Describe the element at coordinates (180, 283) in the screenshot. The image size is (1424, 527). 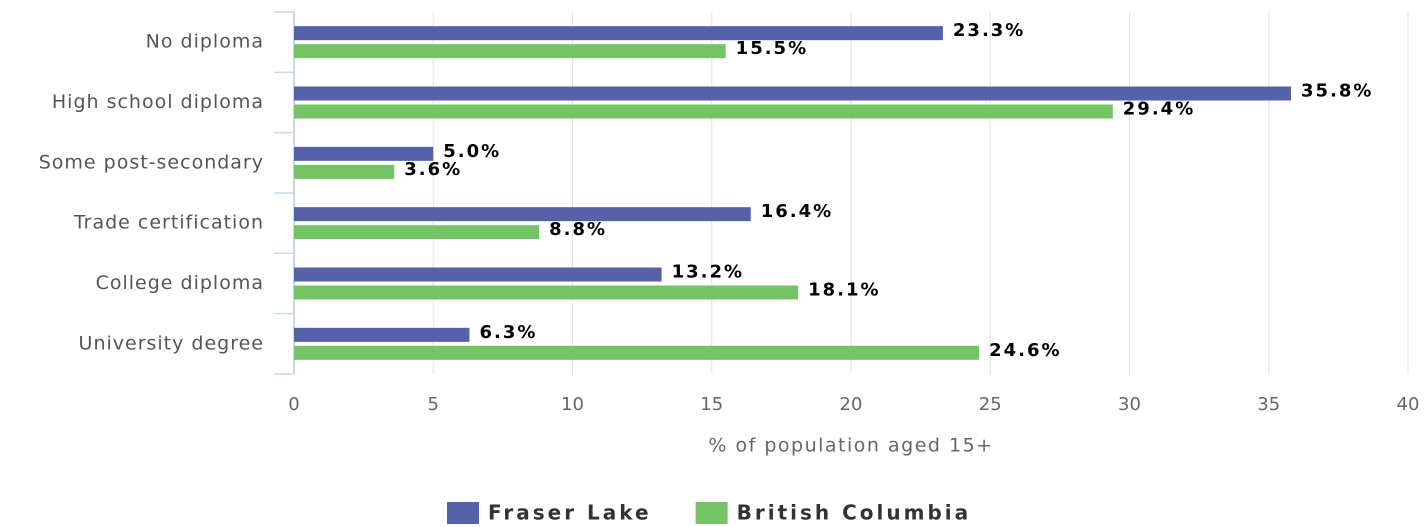
I see `y-tick-label: College diploma` at that location.